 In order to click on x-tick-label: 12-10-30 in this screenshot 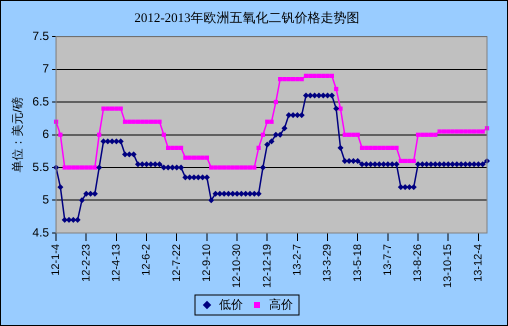, I will do `click(237, 266)`.